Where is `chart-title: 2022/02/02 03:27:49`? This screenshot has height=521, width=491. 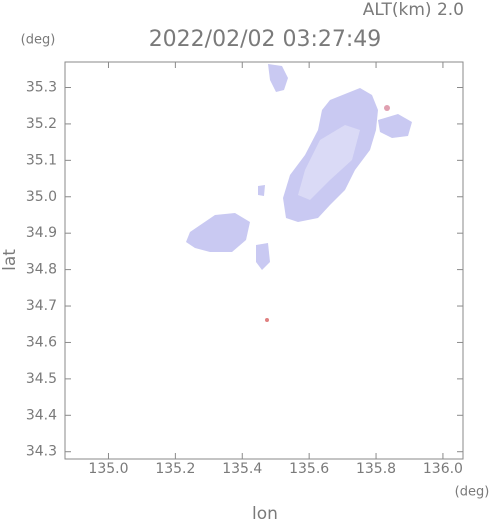 chart-title: 2022/02/02 03:27:49 is located at coordinates (265, 39).